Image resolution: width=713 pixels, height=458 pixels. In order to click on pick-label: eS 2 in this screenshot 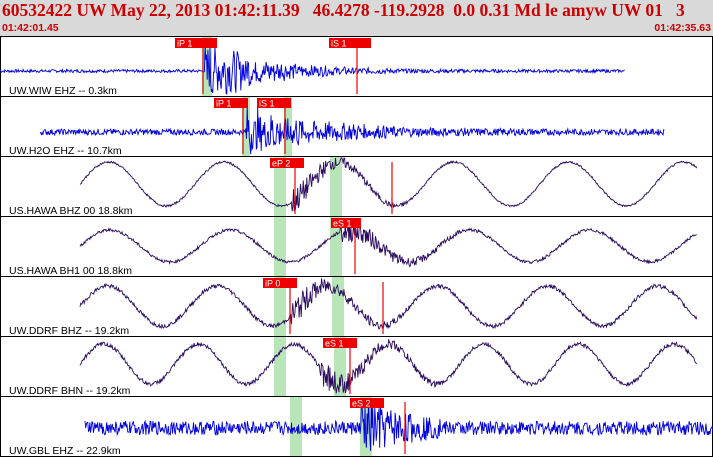, I will do `click(361, 404)`.